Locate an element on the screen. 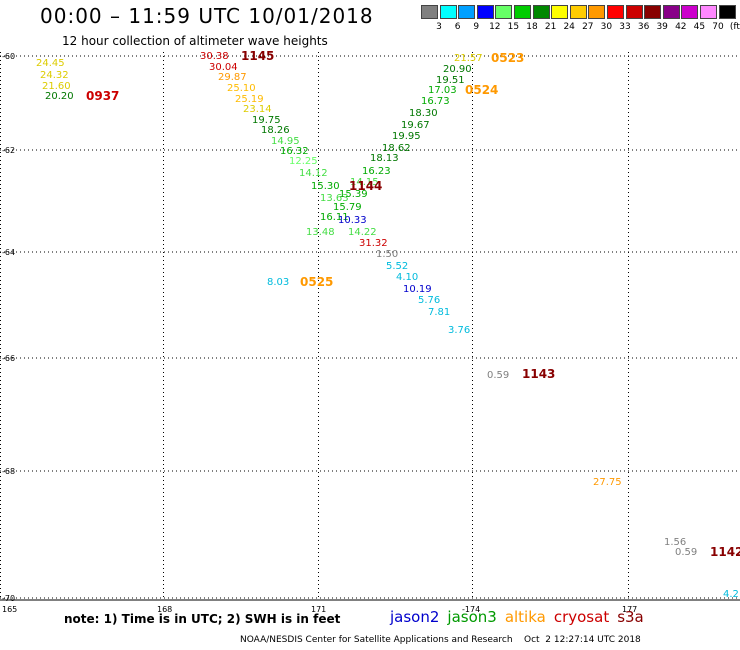 The height and width of the screenshot is (650, 740). latitude-label: -60 is located at coordinates (8, 56).